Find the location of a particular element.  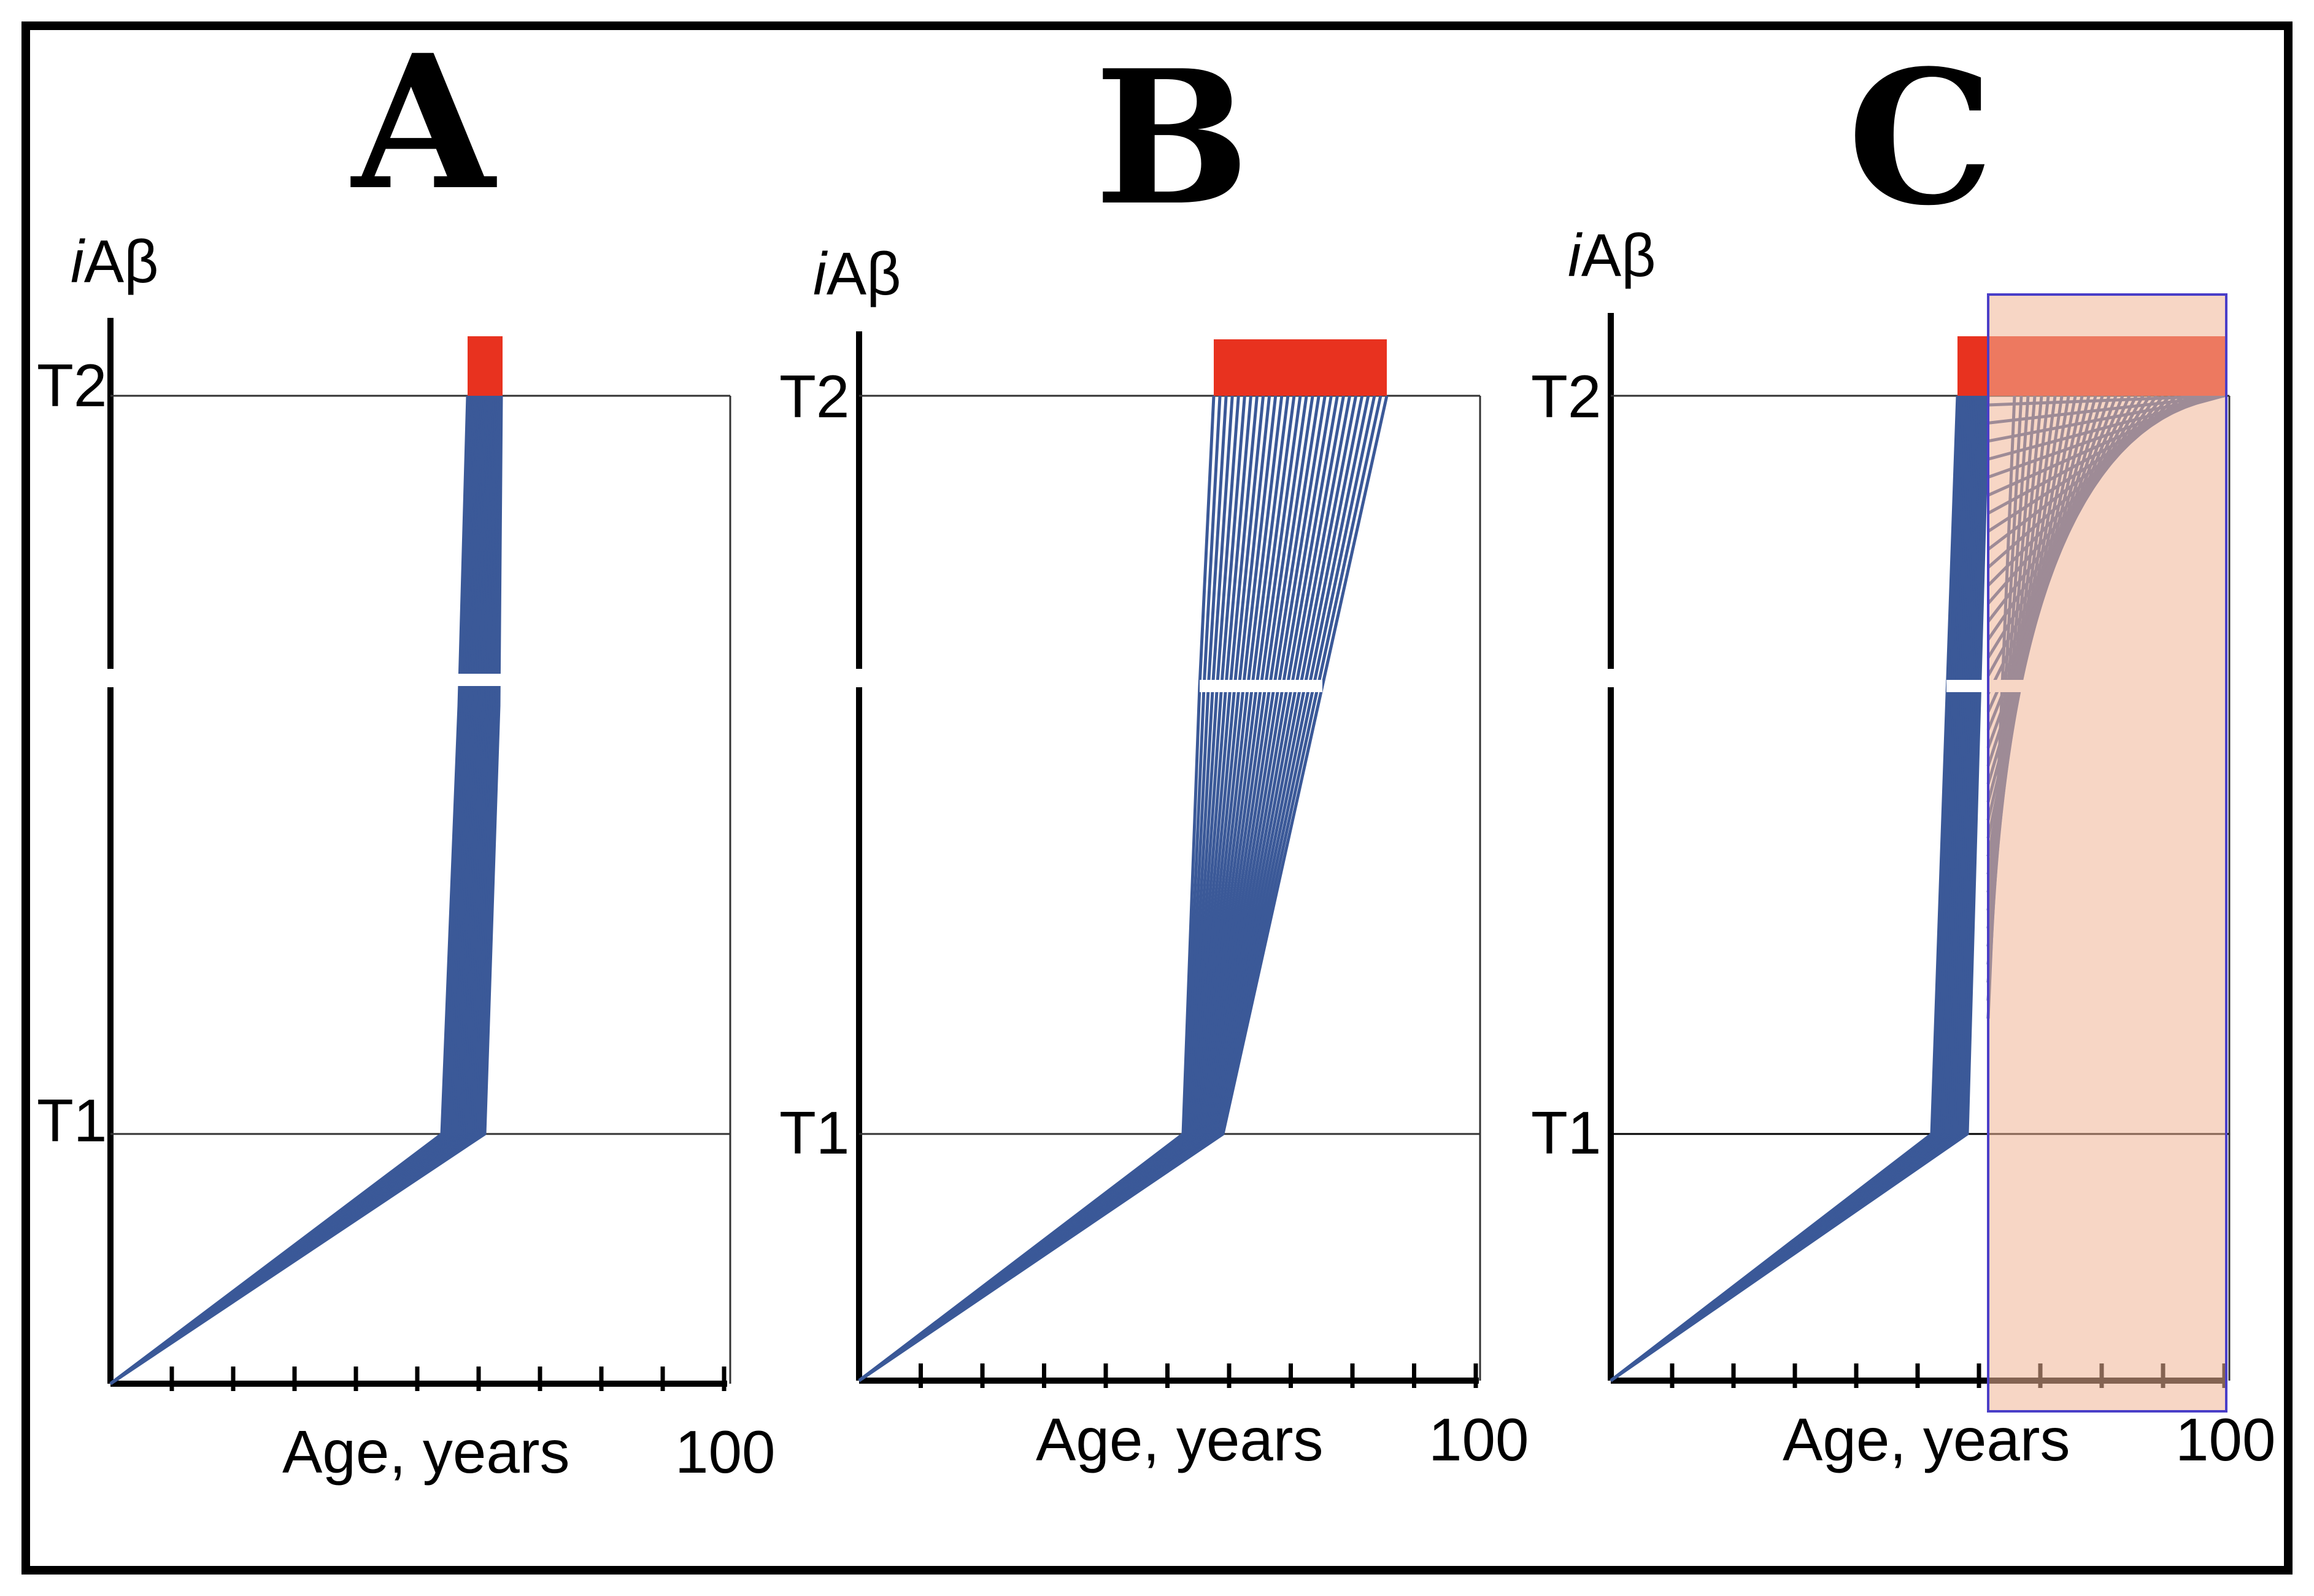

y-label-rest-b: Aβ is located at coordinates (864, 273).